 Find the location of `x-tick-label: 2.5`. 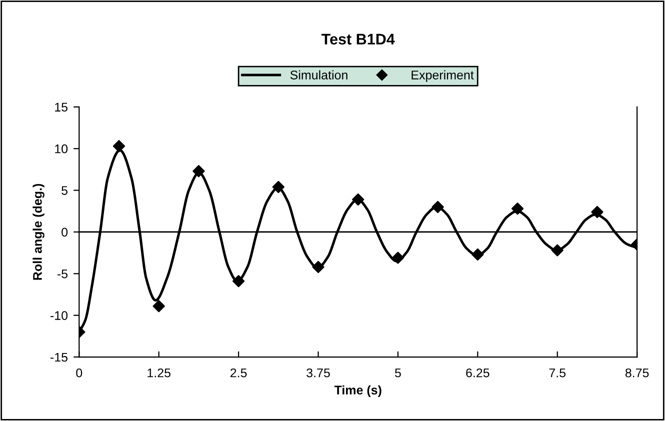

x-tick-label: 2.5 is located at coordinates (238, 373).